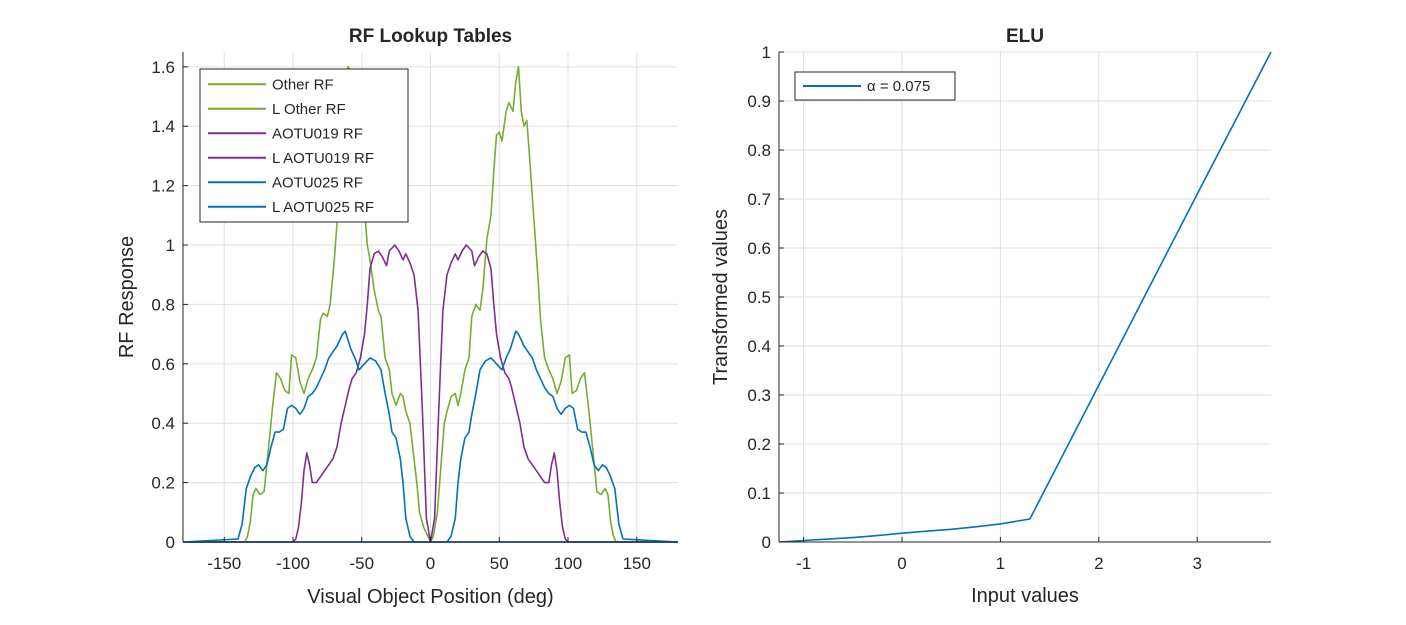  I want to click on legend-entry-label: L AOTU019 RF, so click(323, 158).